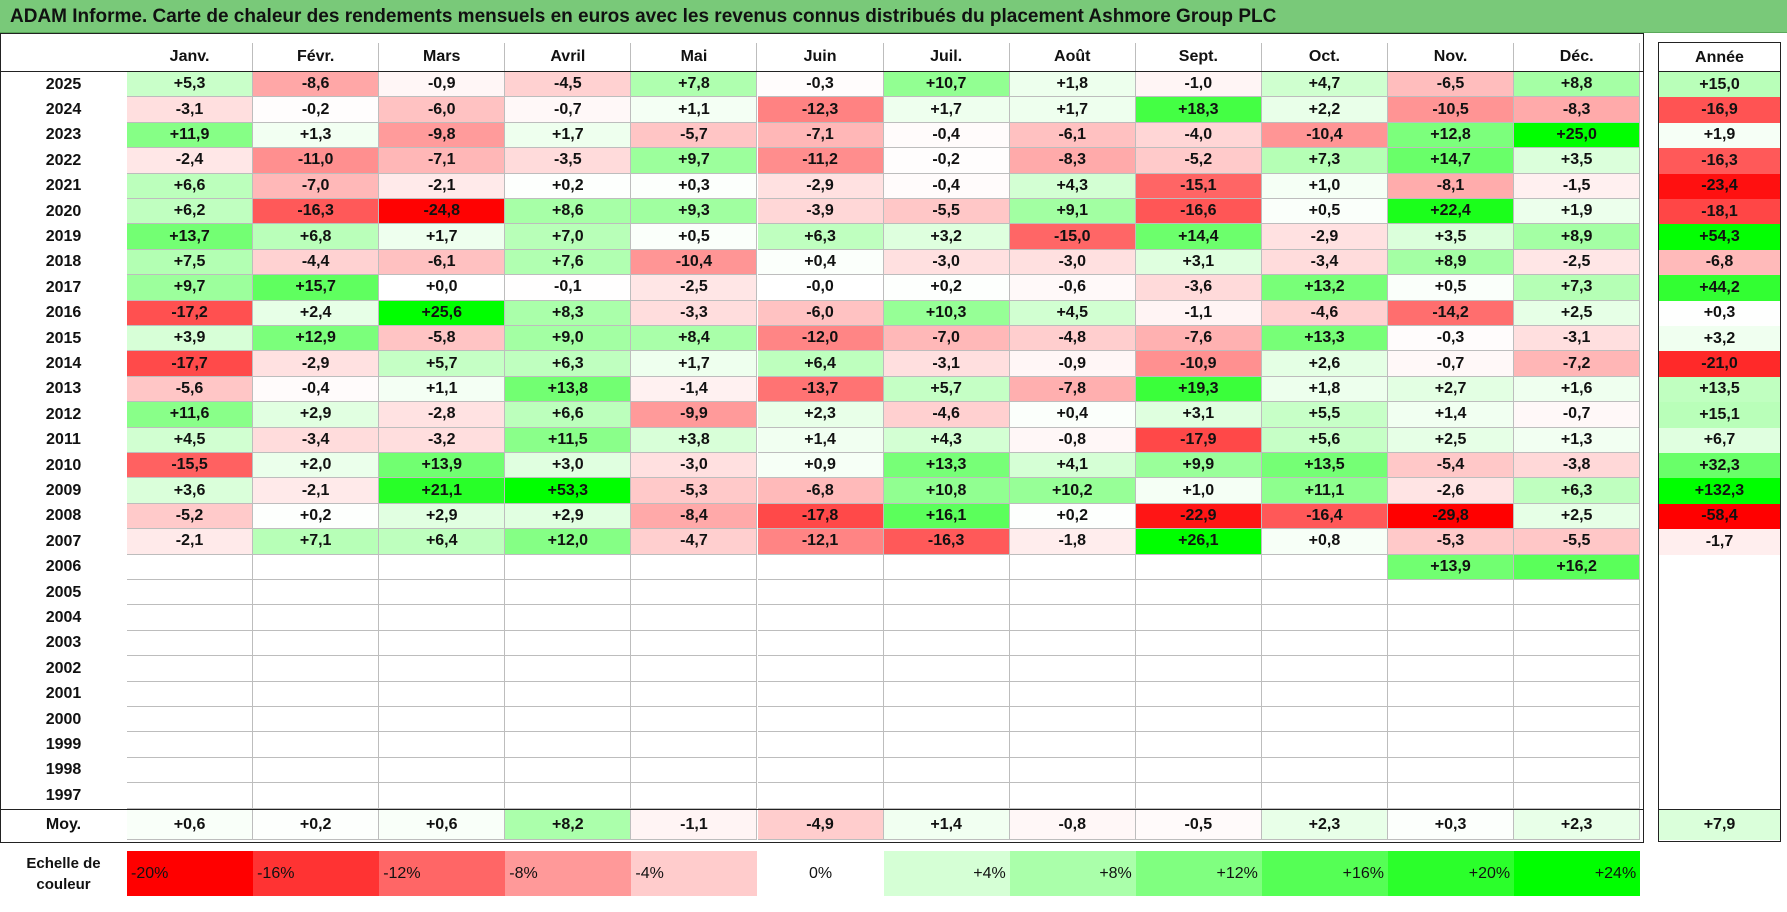 This screenshot has width=1787, height=912. What do you see at coordinates (1072, 212) in the screenshot?
I see `heatmap-cell: +9,1` at bounding box center [1072, 212].